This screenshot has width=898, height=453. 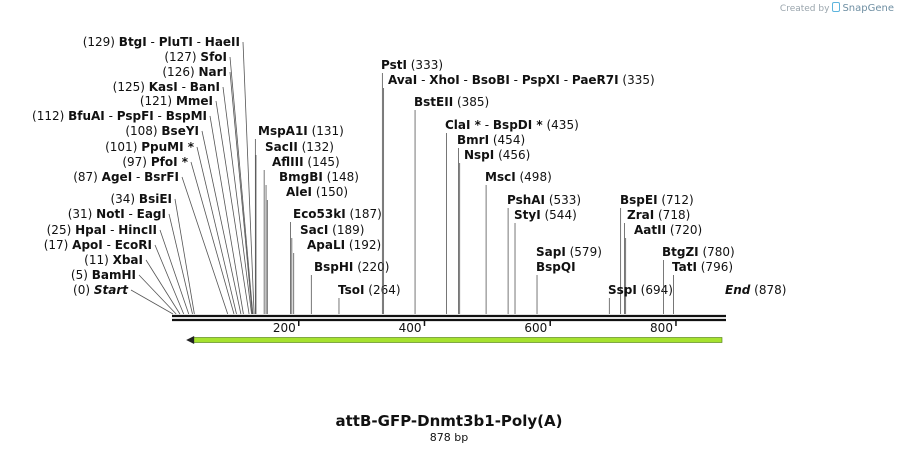 What do you see at coordinates (425, 65) in the screenshot?
I see `site-position: (333)` at bounding box center [425, 65].